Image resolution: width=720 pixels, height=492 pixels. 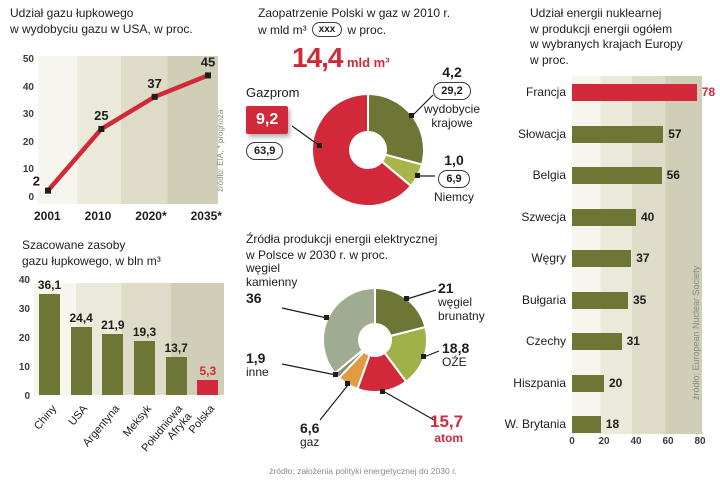 What do you see at coordinates (617, 175) in the screenshot?
I see `bar-Belgia` at bounding box center [617, 175].